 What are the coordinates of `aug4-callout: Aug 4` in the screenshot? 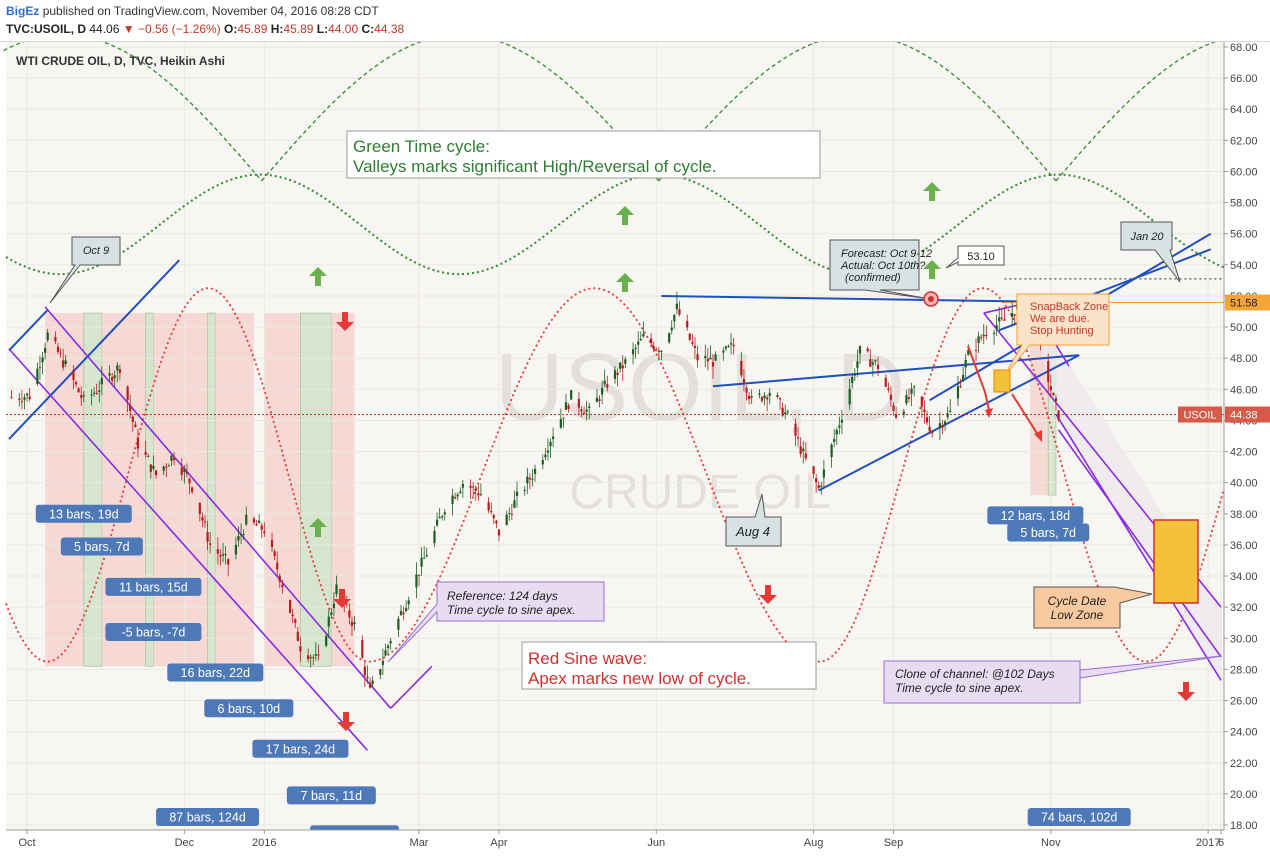 It's located at (753, 520).